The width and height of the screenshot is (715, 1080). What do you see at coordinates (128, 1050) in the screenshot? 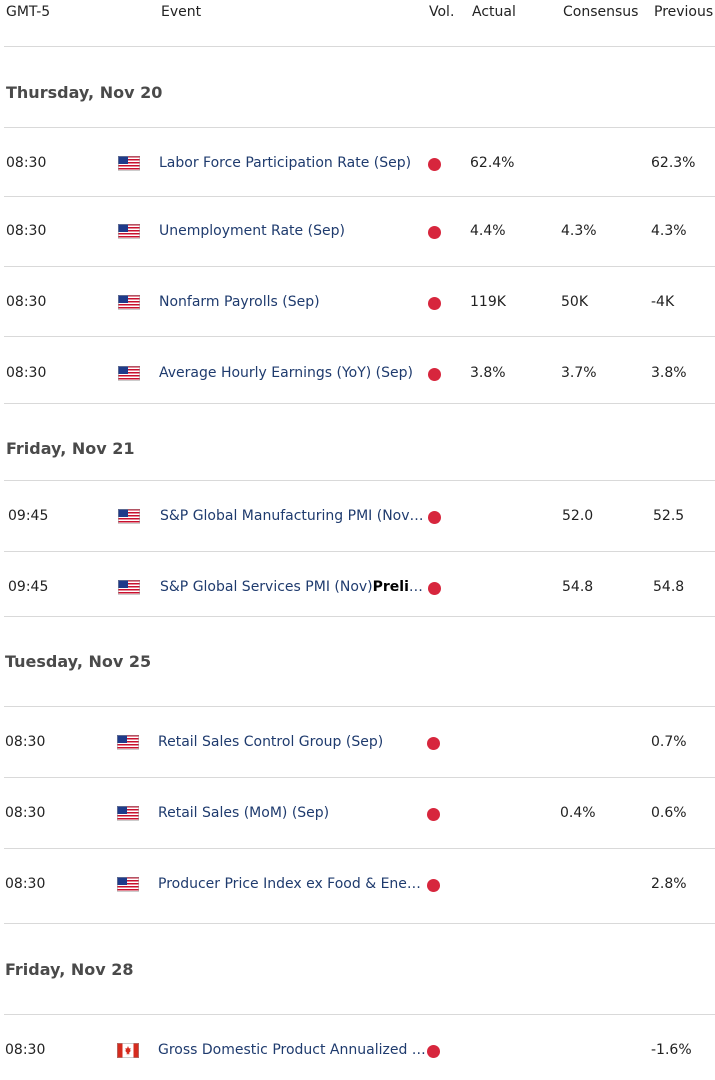
I see `ca-flag-icon` at bounding box center [128, 1050].